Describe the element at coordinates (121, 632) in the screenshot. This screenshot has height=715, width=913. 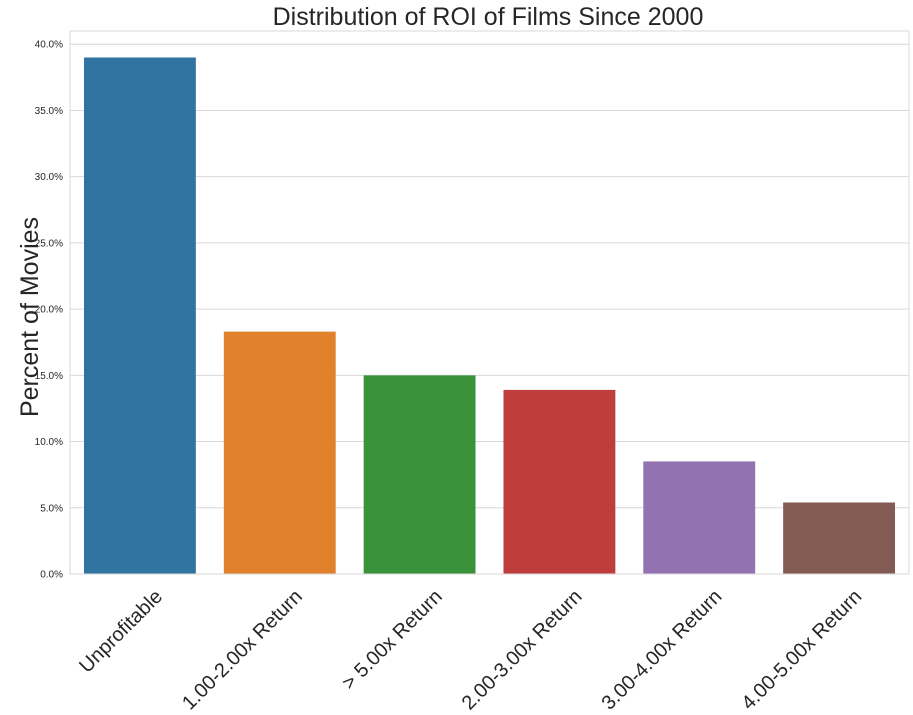
I see `x-tick-label: Unprofitable` at that location.